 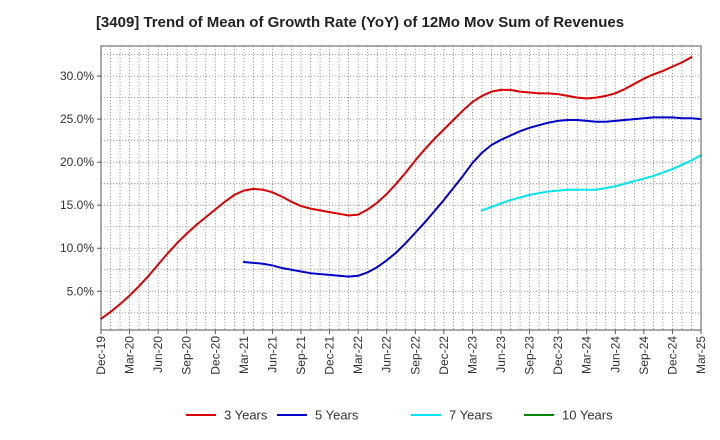 What do you see at coordinates (591, 183) in the screenshot?
I see `series-line-7-years` at bounding box center [591, 183].